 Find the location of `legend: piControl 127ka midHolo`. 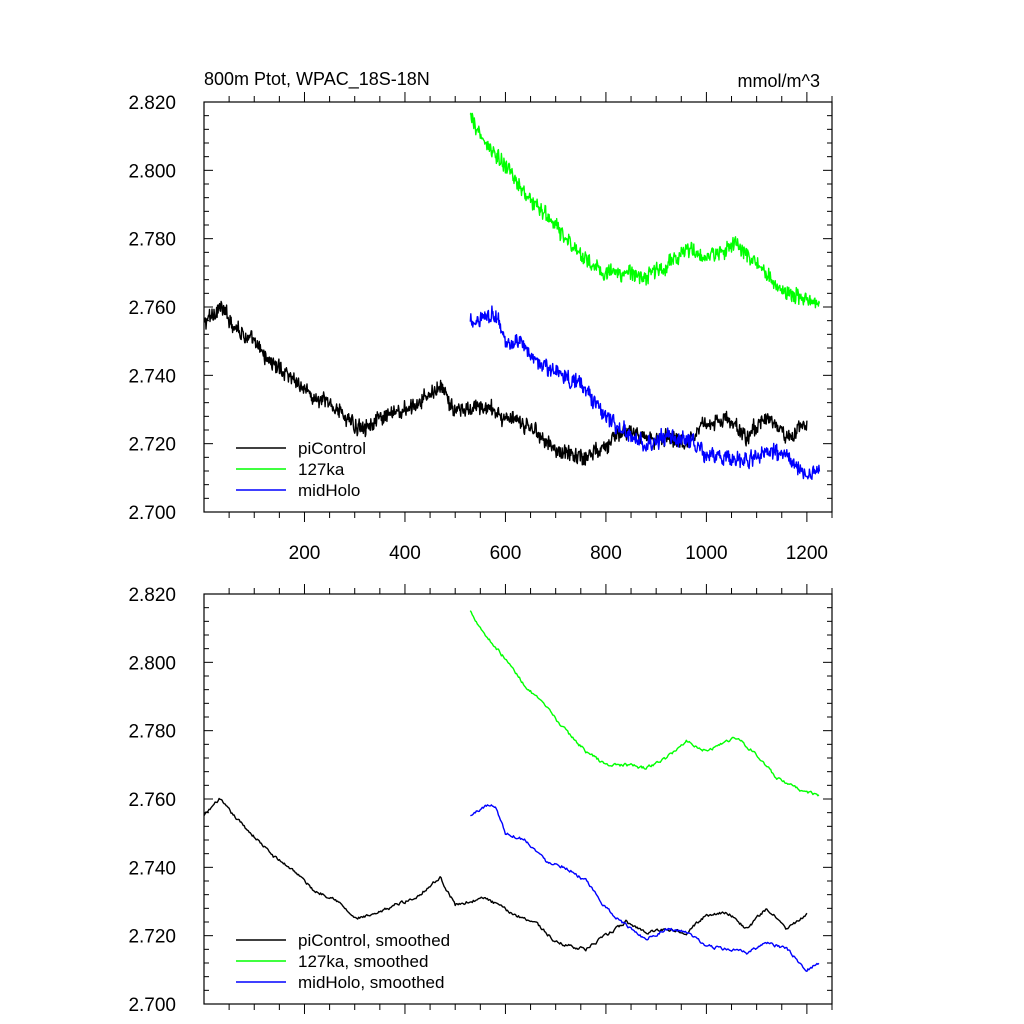

legend: piControl 127ka midHolo is located at coordinates (301, 469).